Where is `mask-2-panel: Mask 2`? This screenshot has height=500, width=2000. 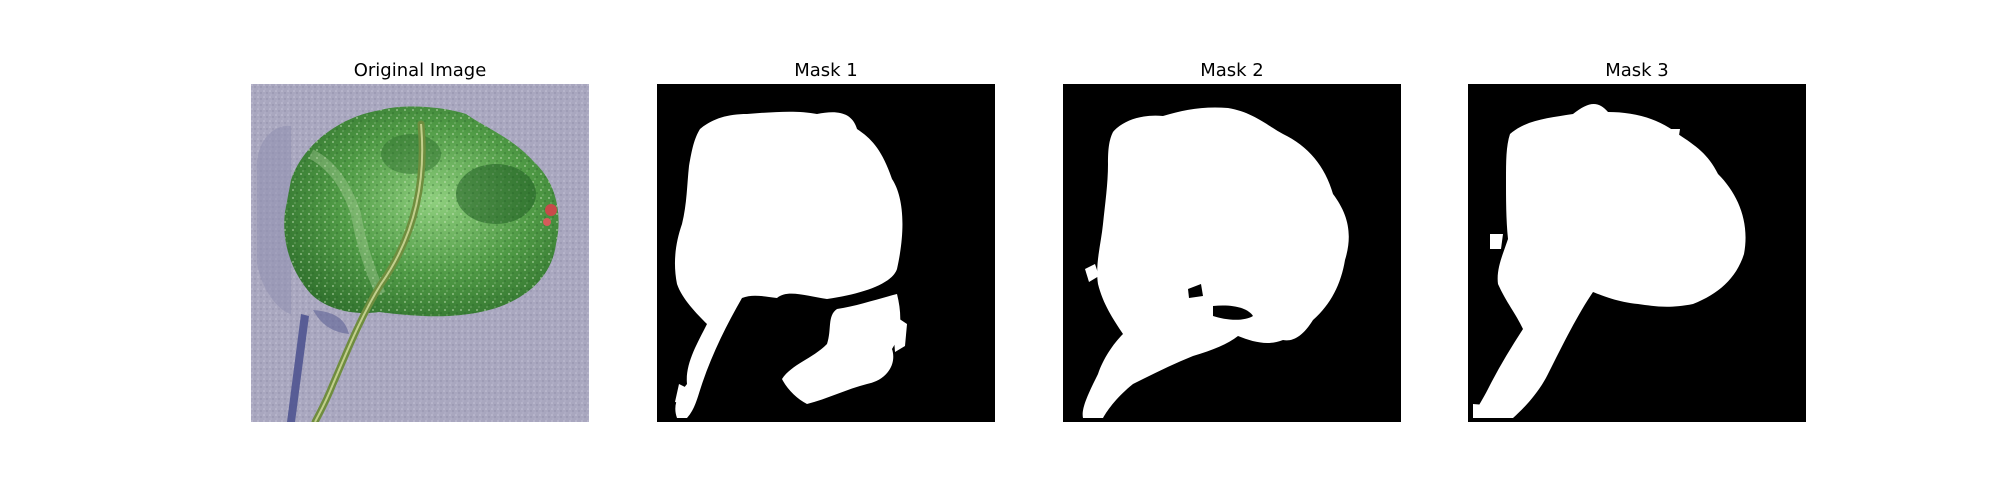 mask-2-panel: Mask 2 is located at coordinates (1232, 240).